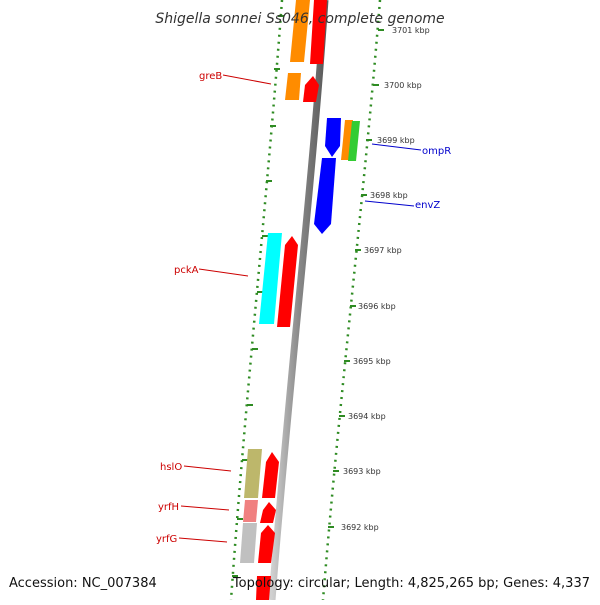  I want to click on forward-features, so click(291, 300).